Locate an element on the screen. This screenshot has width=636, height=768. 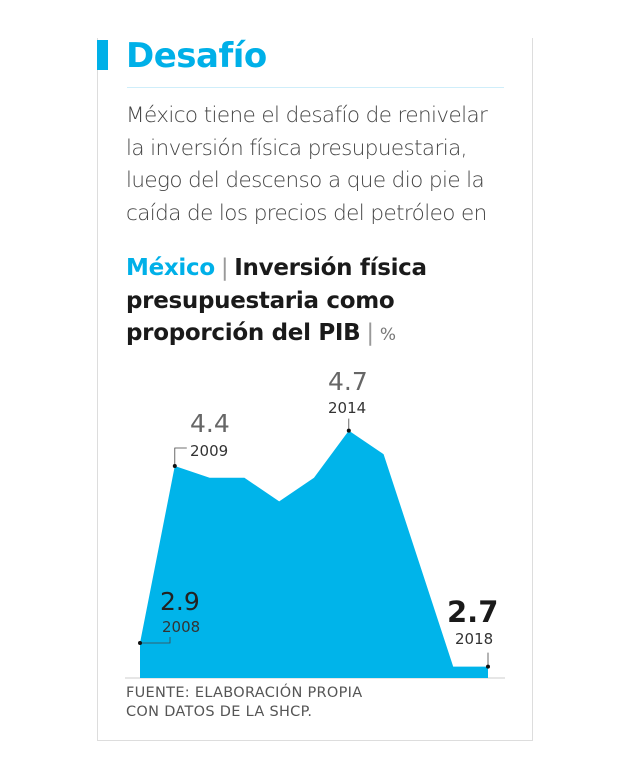
data-label-year: 2009 is located at coordinates (209, 451).